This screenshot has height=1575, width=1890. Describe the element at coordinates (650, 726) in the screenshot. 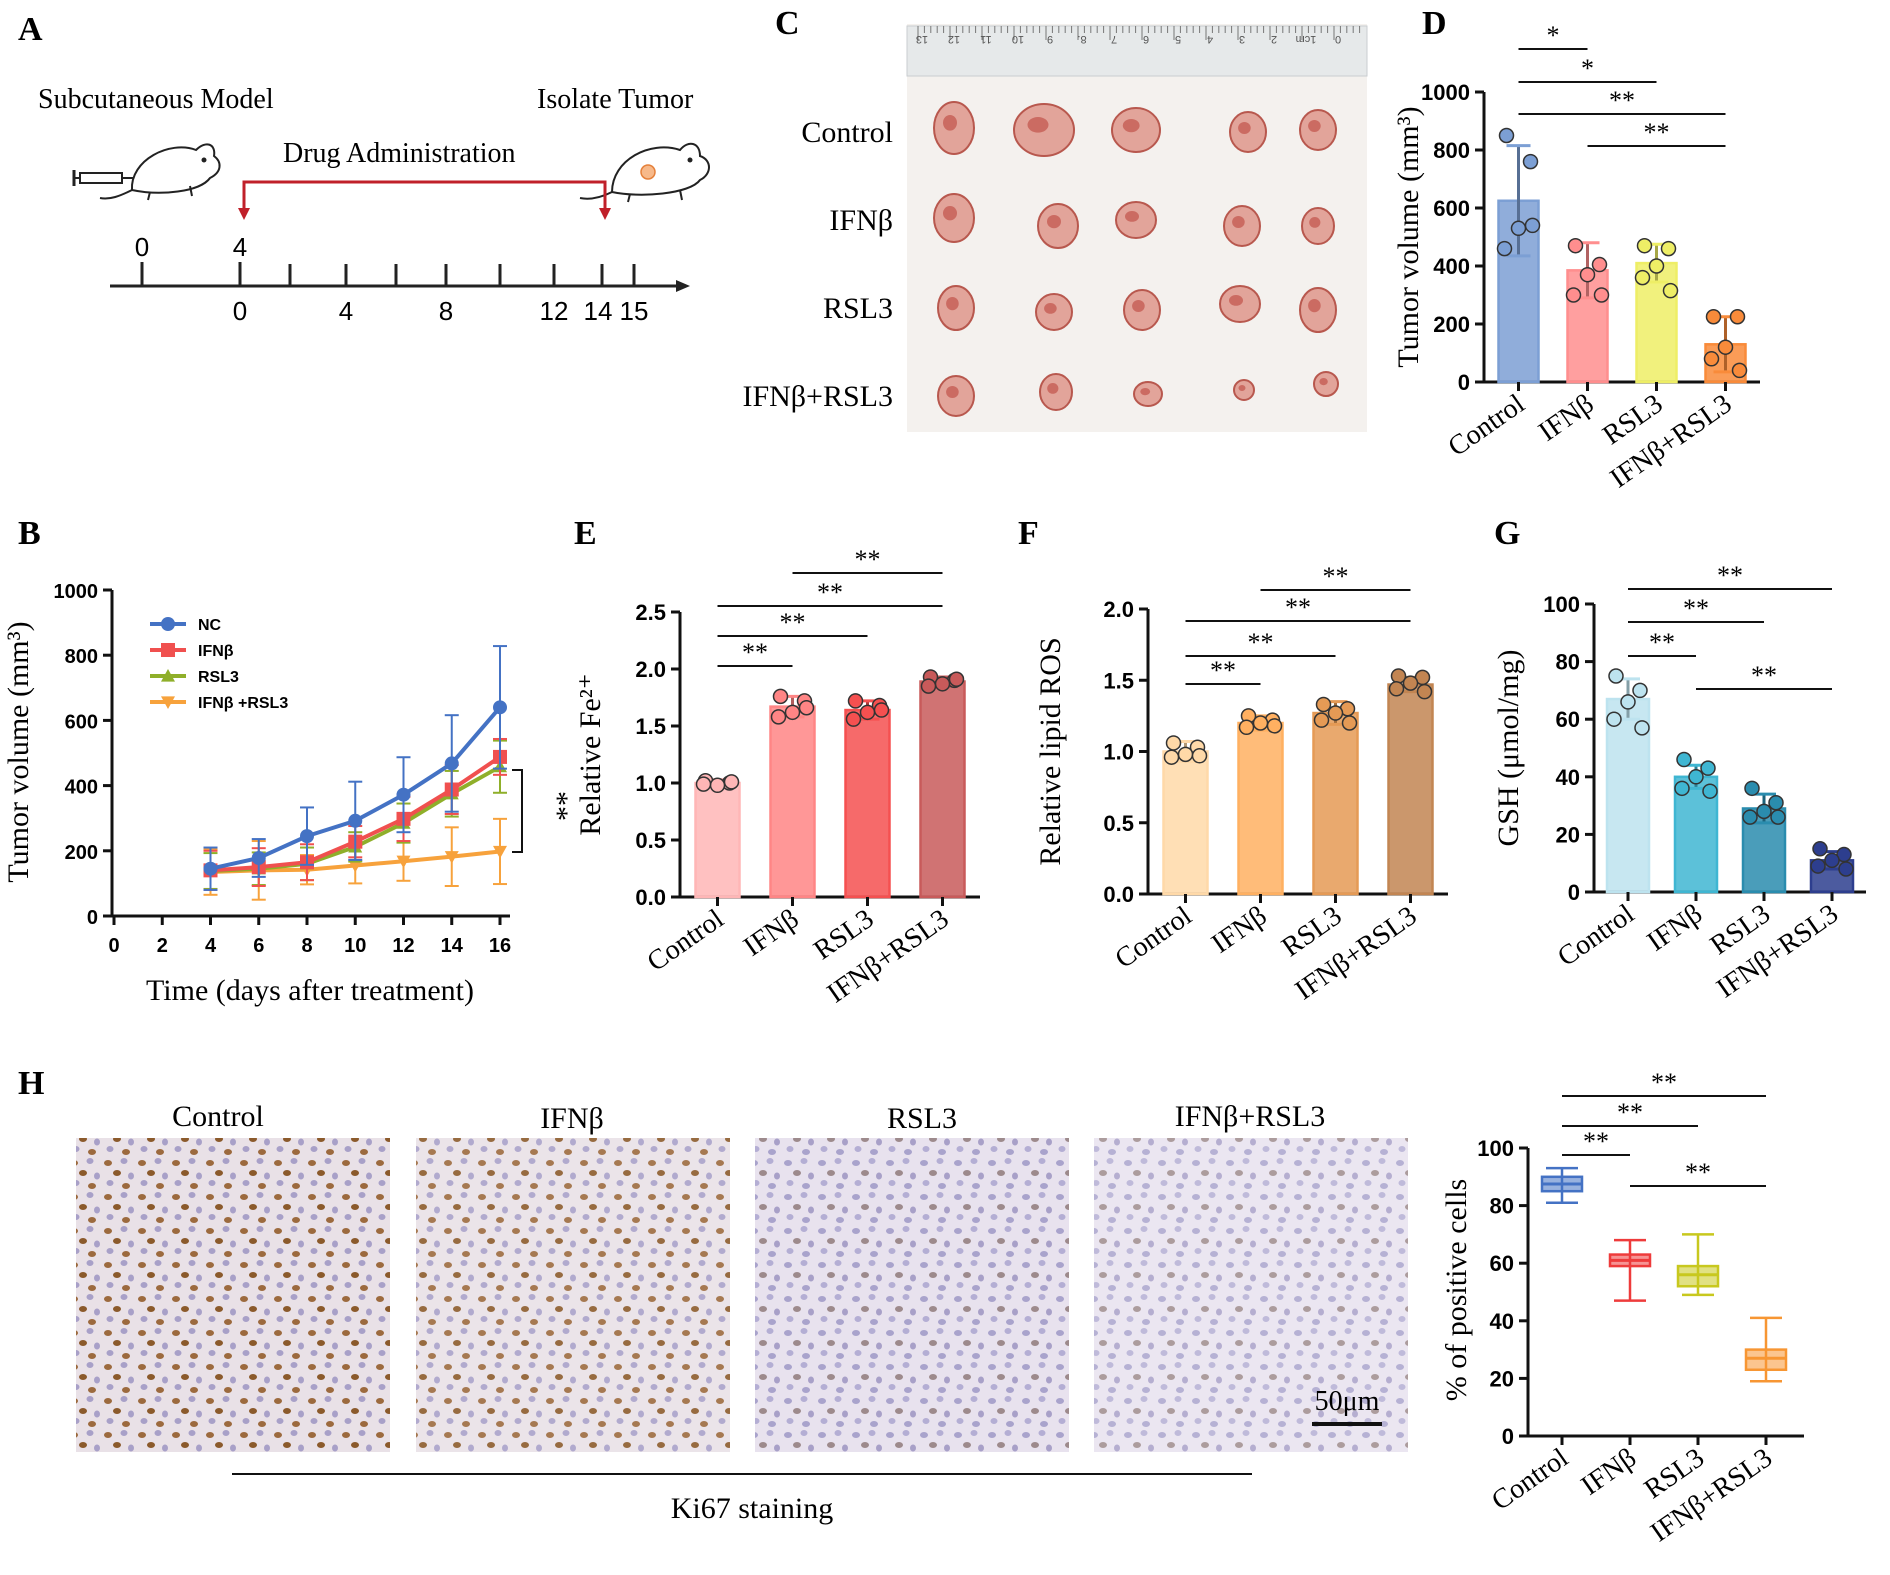

I see `y-tick-label: 1.5` at that location.